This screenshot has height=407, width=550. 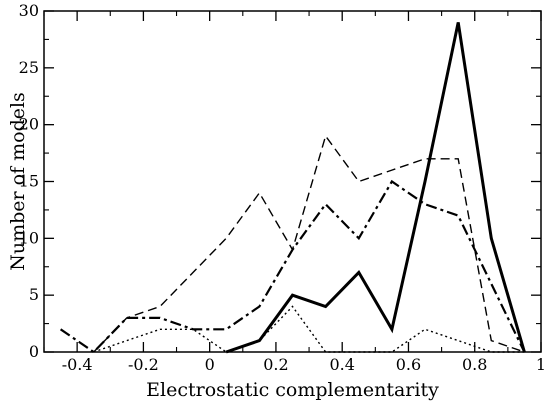 I want to click on y-tick-label: 10, so click(x=29, y=237).